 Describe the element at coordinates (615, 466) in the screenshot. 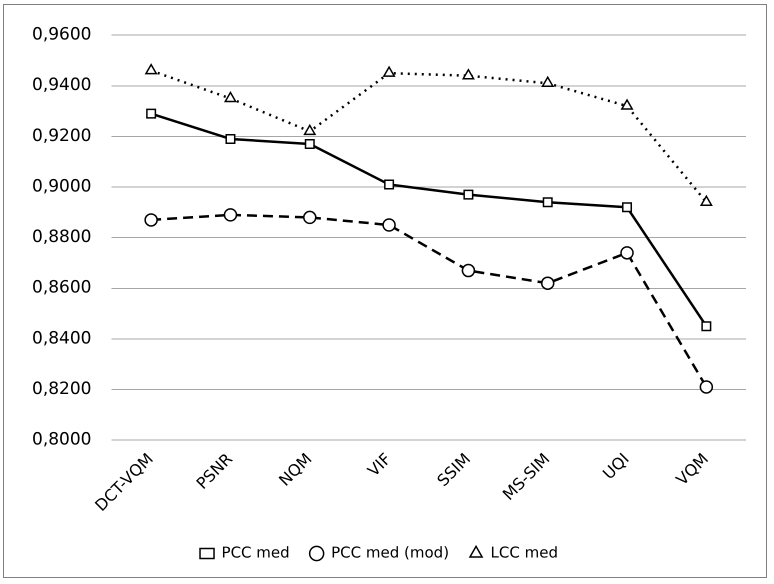

I see `x-tick-label: UQI` at that location.